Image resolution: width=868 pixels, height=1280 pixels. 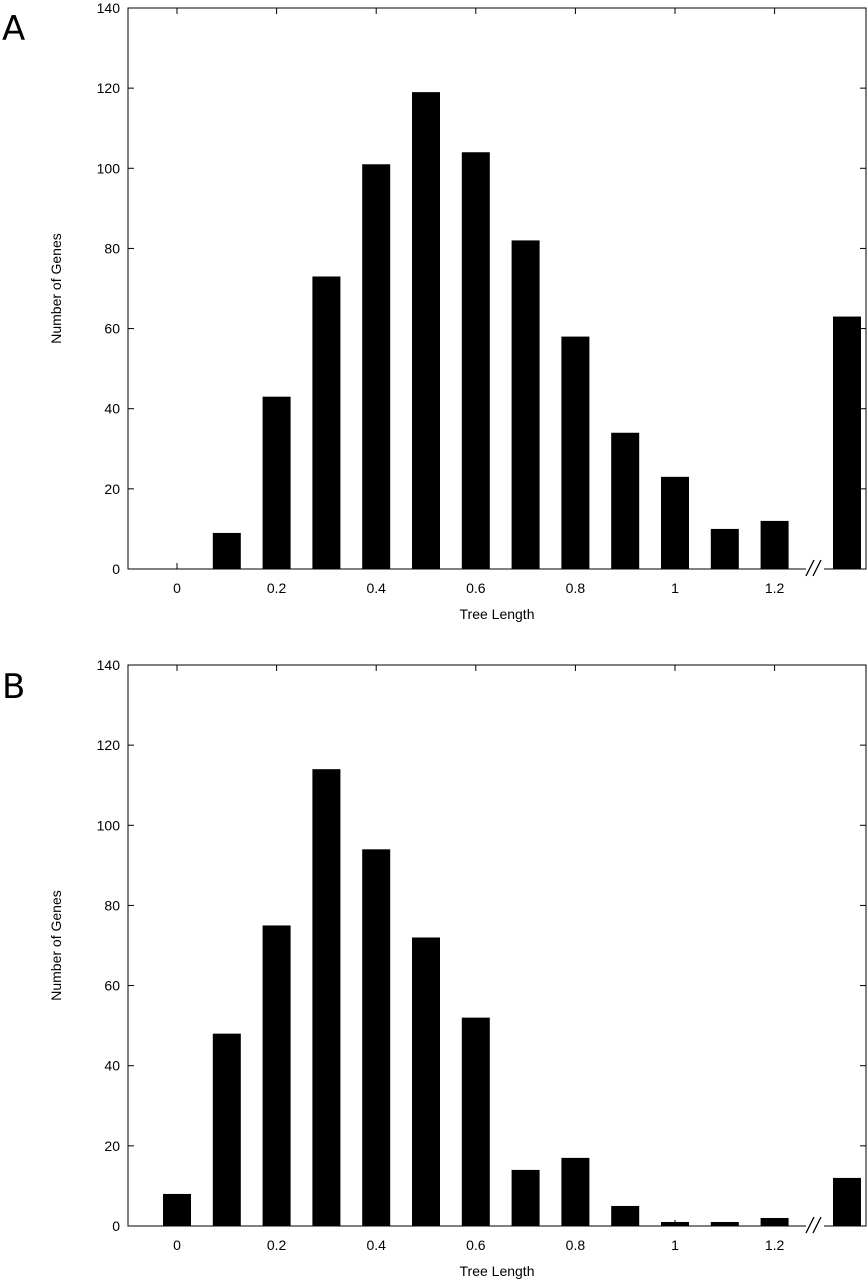 I want to click on panel-a-x-tick-label: 1.2, so click(x=775, y=588).